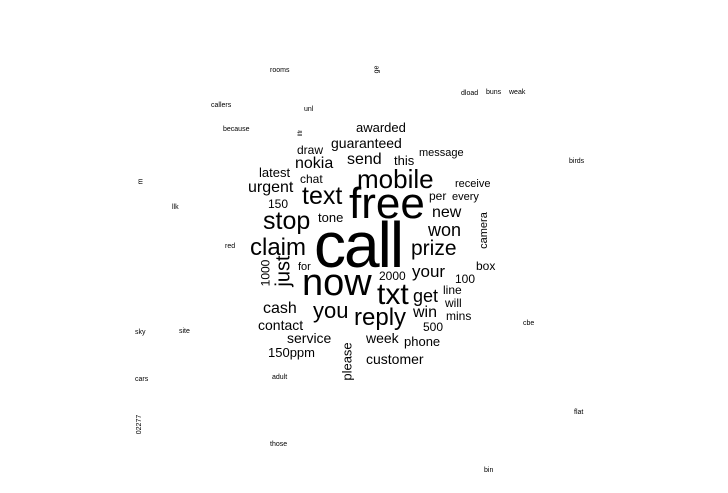 This screenshot has height=493, width=728. Describe the element at coordinates (309, 338) in the screenshot. I see `word-service: service` at that location.